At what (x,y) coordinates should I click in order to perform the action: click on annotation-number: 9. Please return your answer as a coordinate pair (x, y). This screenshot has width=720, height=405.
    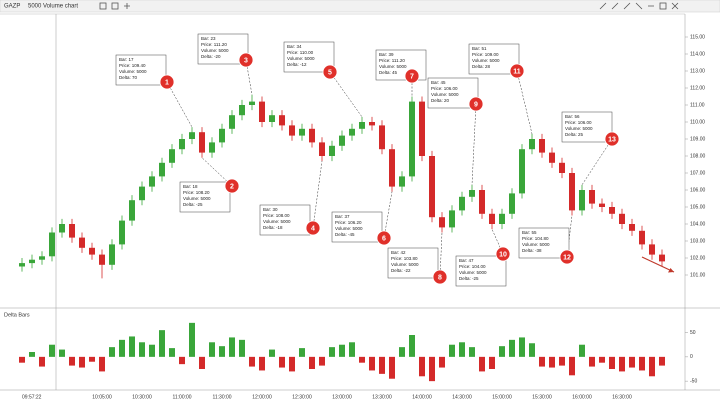
    Looking at the image, I should click on (476, 104).